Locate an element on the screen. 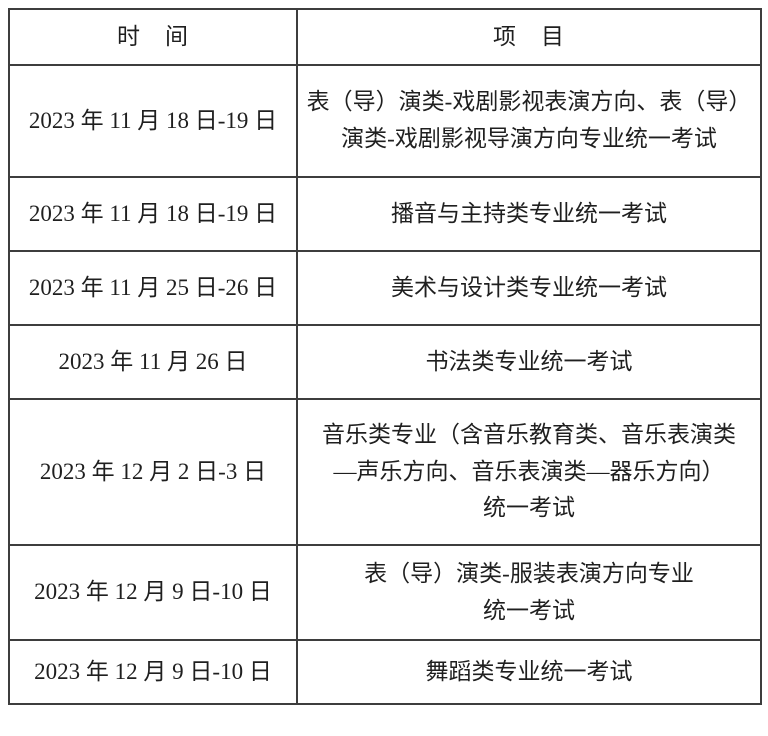 The image size is (768, 736). item-cell: 表（导）演类-服装表演方向专业 统一考试 is located at coordinates (529, 592).